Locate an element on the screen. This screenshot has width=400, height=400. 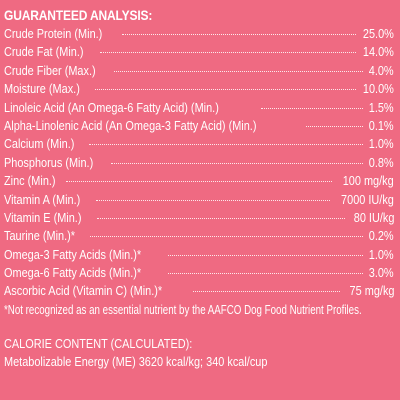
analysis-row: Omega-6 Fatty Acids (Min.)* 3.0% is located at coordinates (199, 273).